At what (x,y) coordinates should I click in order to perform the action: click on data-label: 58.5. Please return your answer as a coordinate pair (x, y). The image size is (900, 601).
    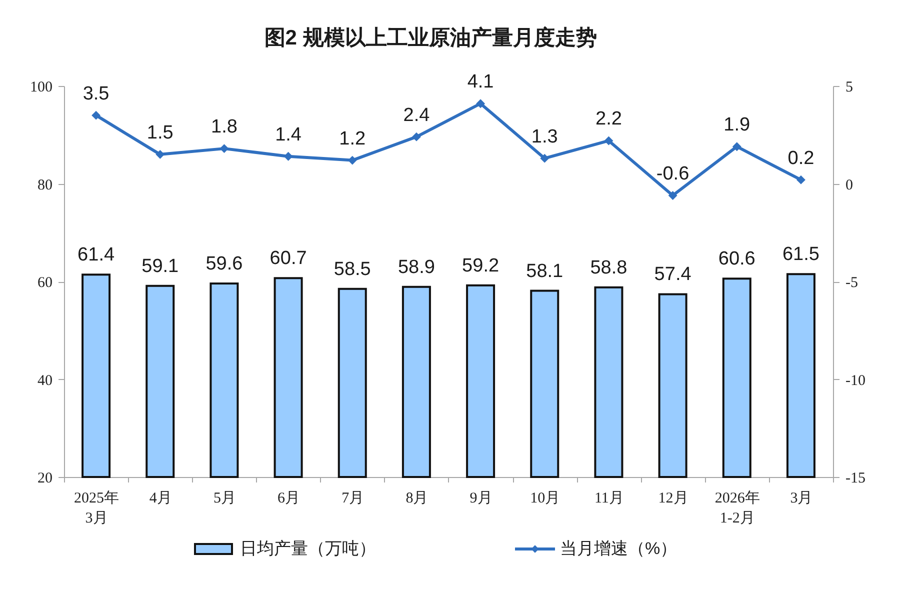
    Looking at the image, I should click on (352, 269).